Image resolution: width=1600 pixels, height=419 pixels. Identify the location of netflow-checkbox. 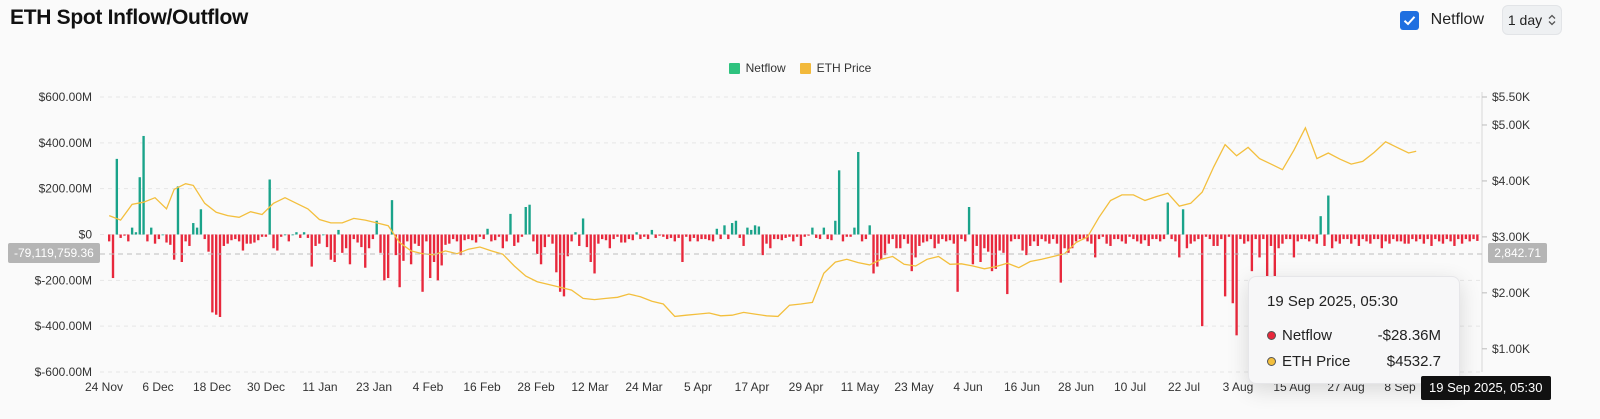
(1409, 20).